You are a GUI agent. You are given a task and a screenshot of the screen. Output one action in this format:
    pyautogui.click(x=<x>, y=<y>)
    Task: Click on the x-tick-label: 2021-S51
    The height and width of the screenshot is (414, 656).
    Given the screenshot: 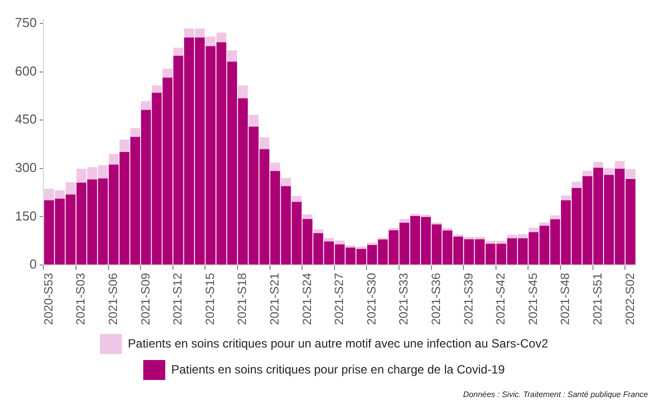 What is the action you would take?
    pyautogui.click(x=597, y=299)
    